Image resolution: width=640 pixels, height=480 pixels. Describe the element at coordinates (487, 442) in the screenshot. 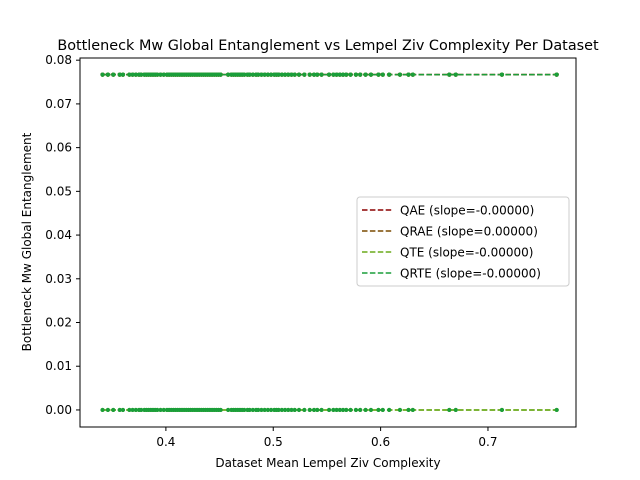

I see `x-tick-label: 0.7` at that location.